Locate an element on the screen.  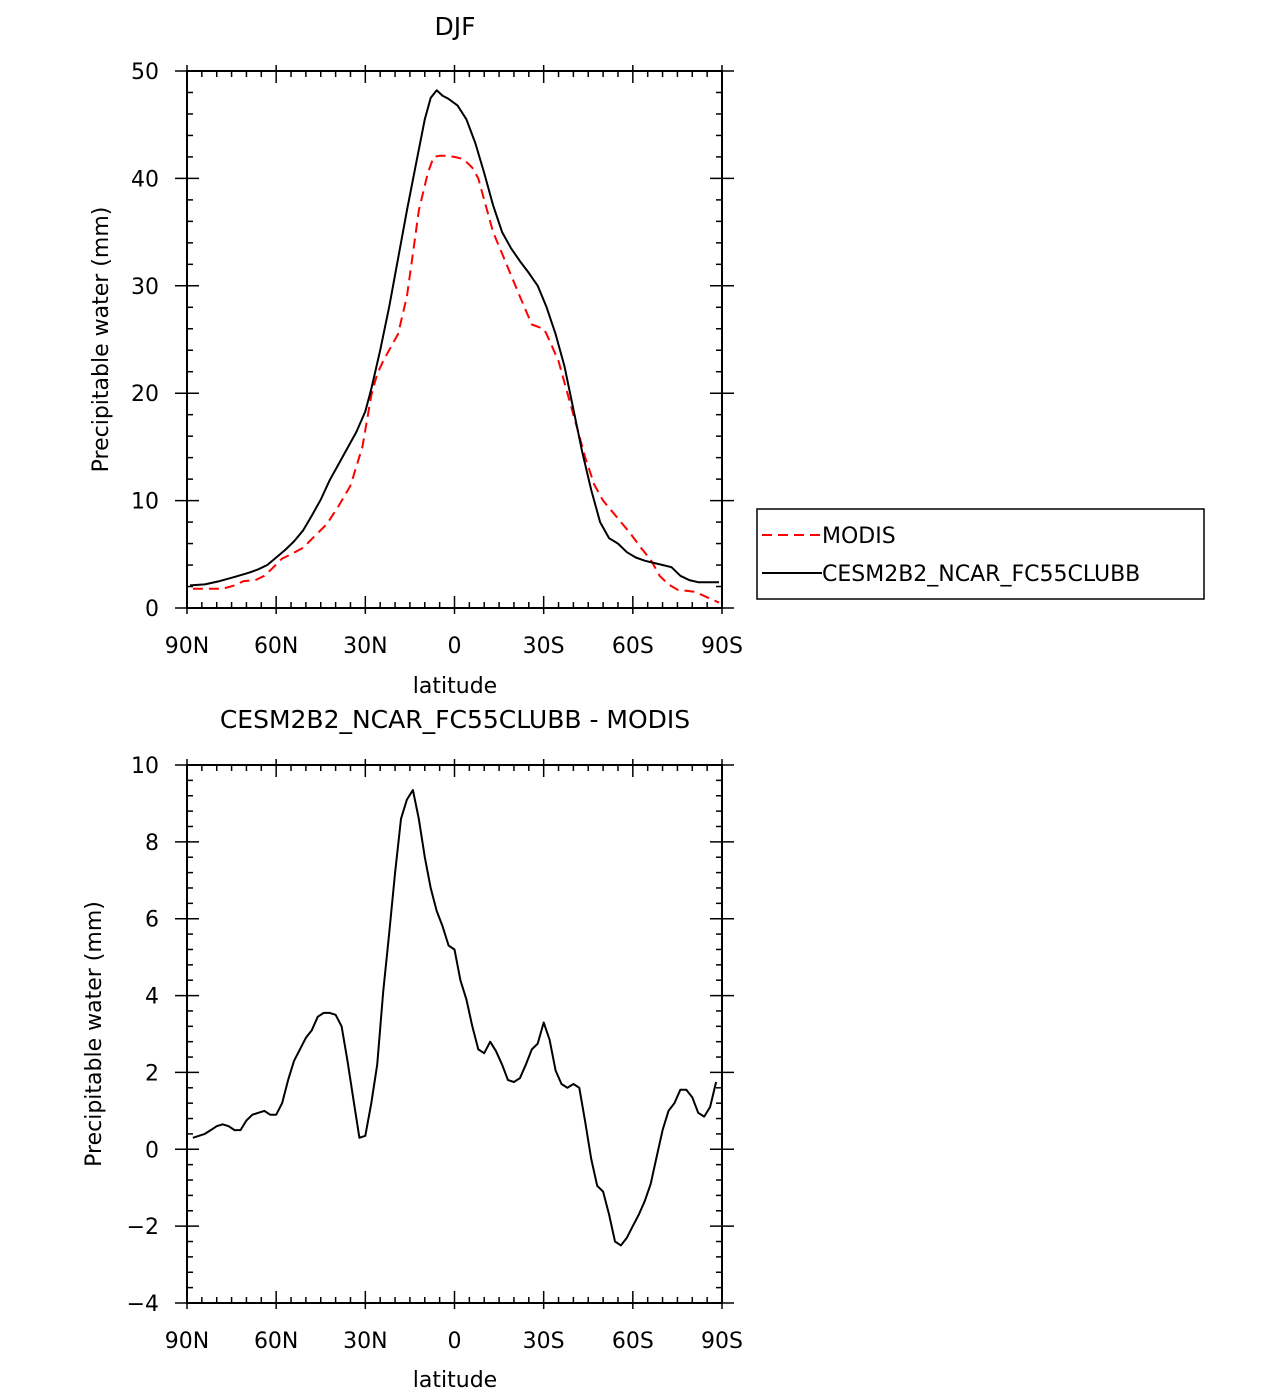
legend: MODIS CESM2B2_NCAR_FC55CLUBB is located at coordinates (980, 554).